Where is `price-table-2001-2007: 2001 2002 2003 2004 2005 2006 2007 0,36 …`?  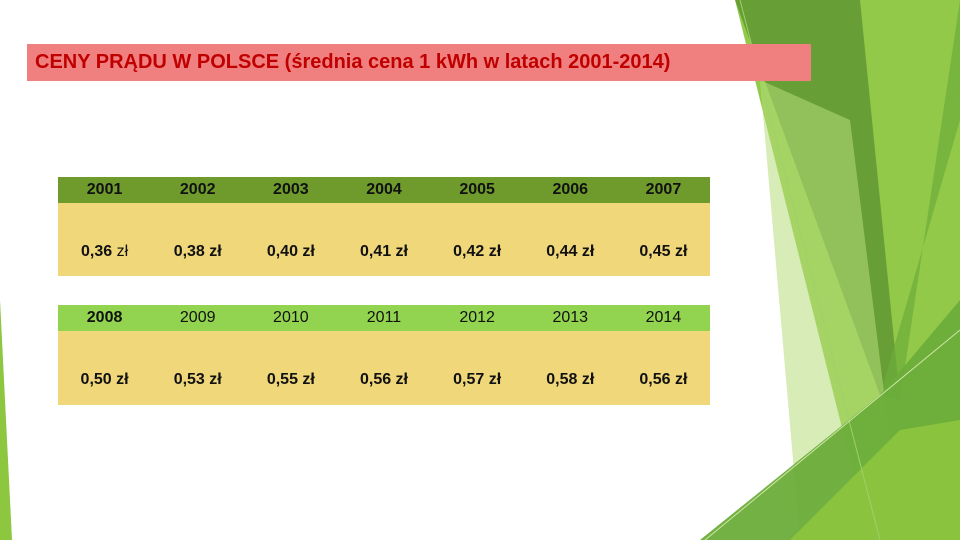
price-table-2001-2007: 2001 2002 2003 2004 2005 2006 2007 0,36 … is located at coordinates (384, 226).